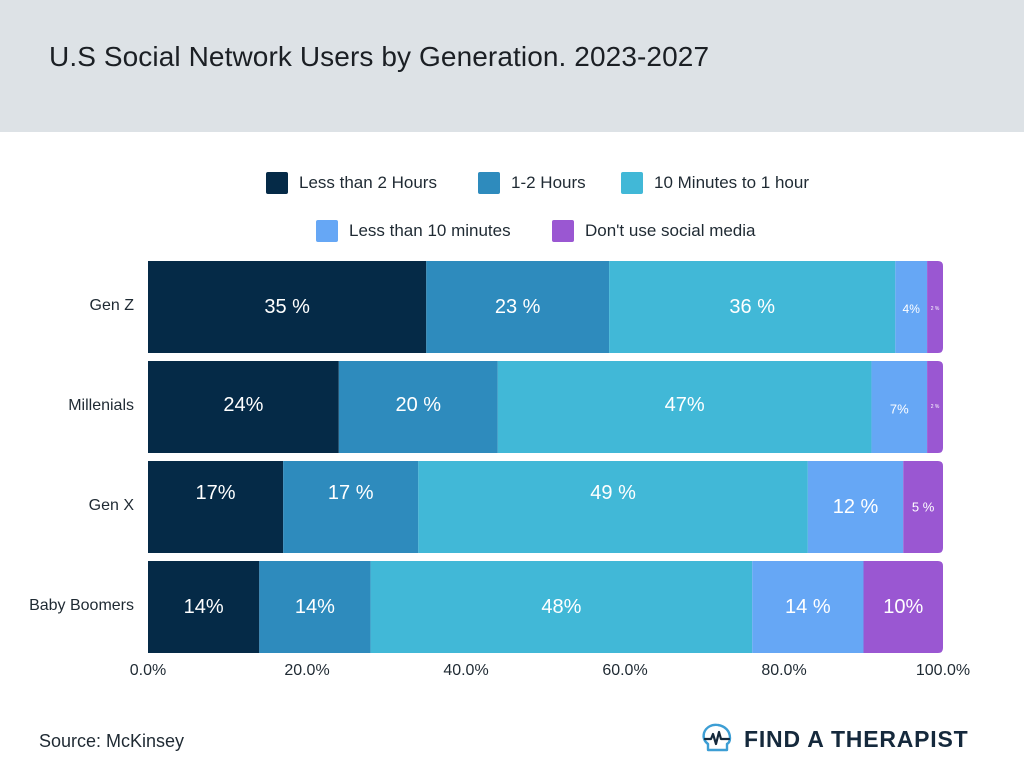 Image resolution: width=1024 pixels, height=768 pixels. What do you see at coordinates (943, 670) in the screenshot?
I see `x-tick-label: 100.0%` at bounding box center [943, 670].